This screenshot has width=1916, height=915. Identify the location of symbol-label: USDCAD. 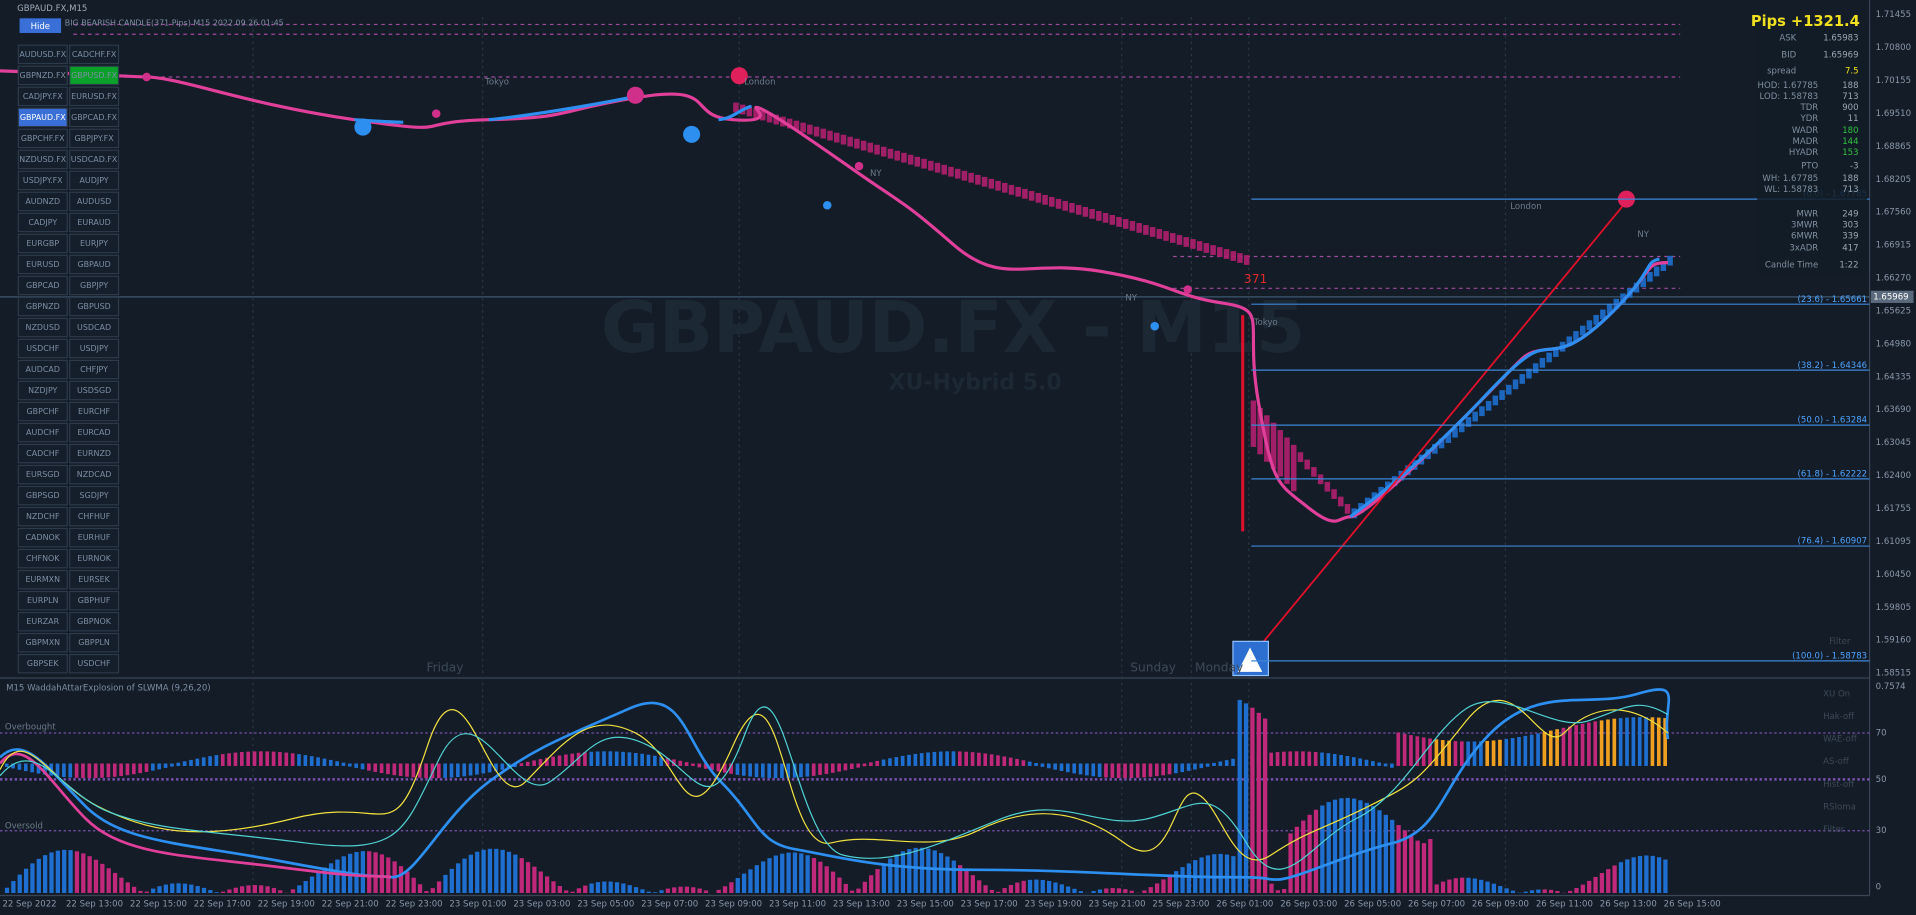
(94, 327).